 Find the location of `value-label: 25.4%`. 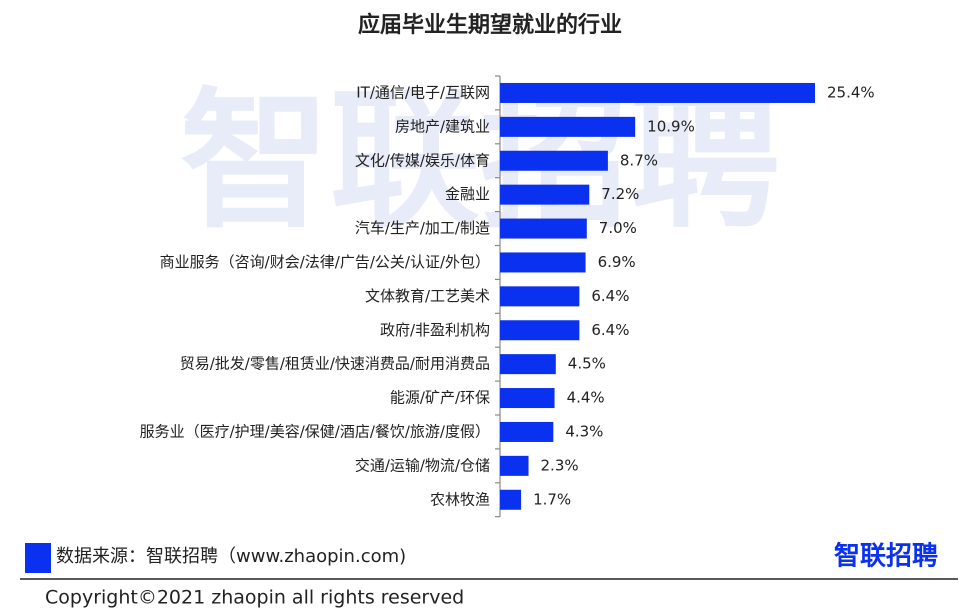

value-label: 25.4% is located at coordinates (851, 92).